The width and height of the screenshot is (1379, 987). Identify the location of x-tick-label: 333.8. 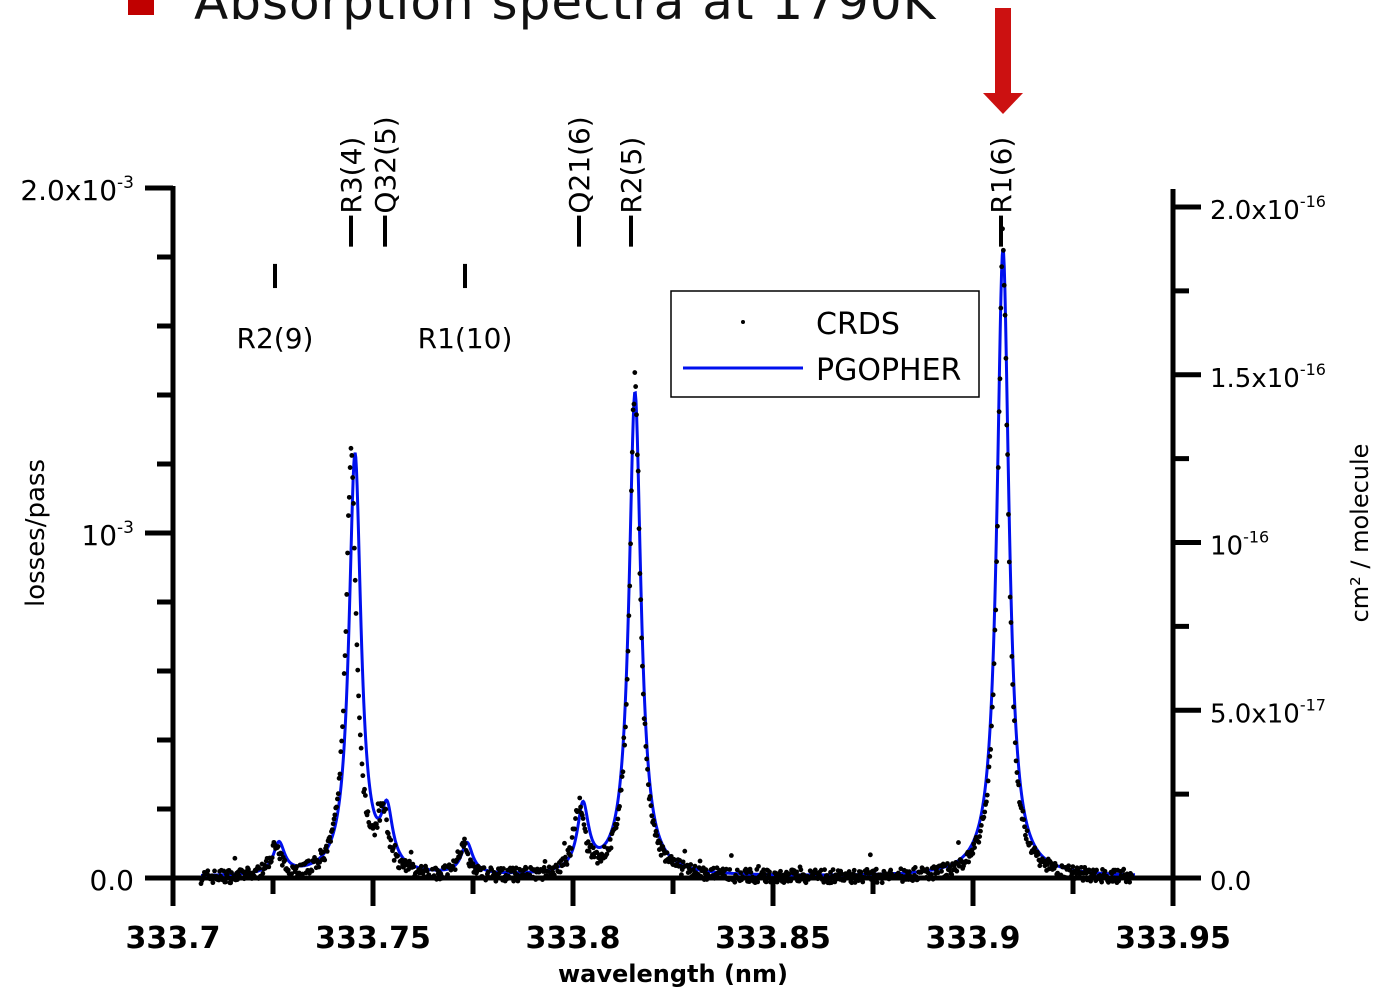
(573, 938).